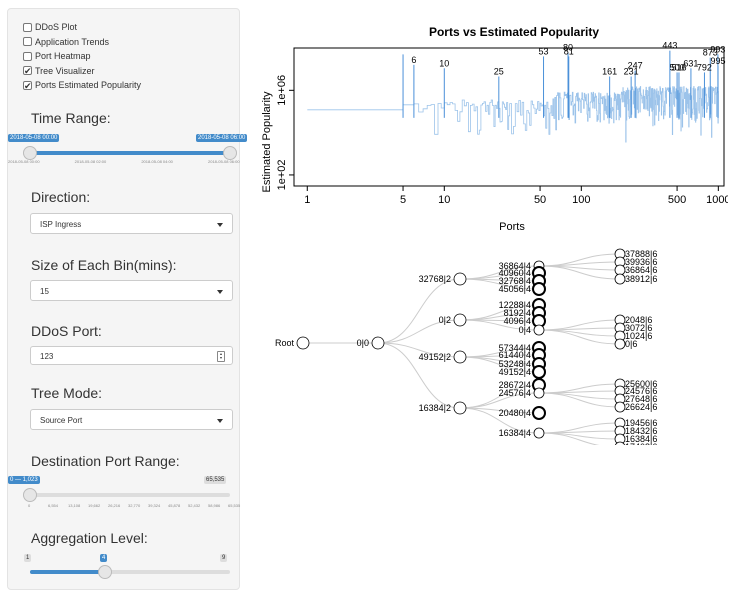  I want to click on aggregation-fill, so click(67, 572).